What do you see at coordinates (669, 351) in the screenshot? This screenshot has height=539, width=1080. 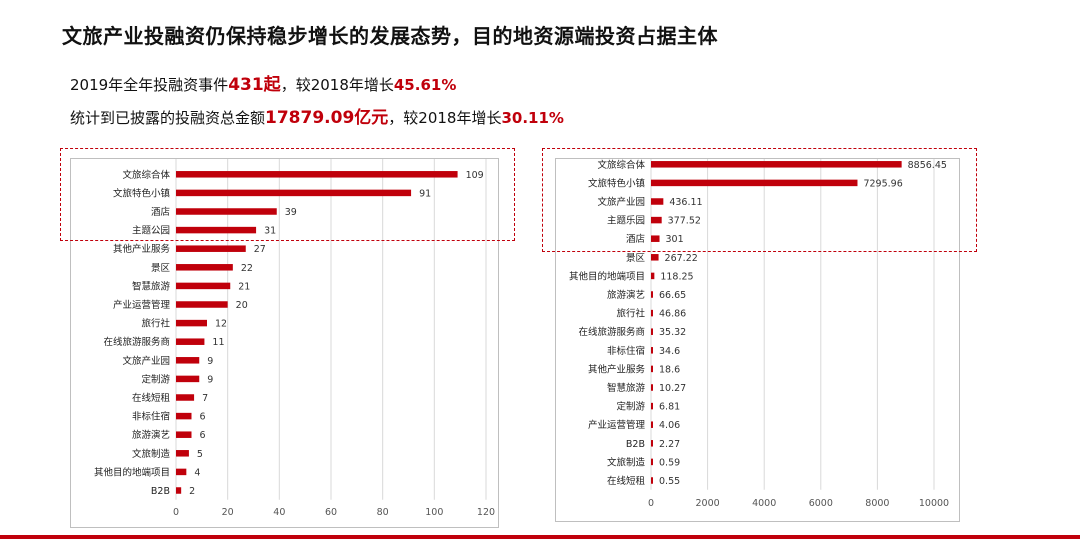 I see `data-label: 34.6` at bounding box center [669, 351].